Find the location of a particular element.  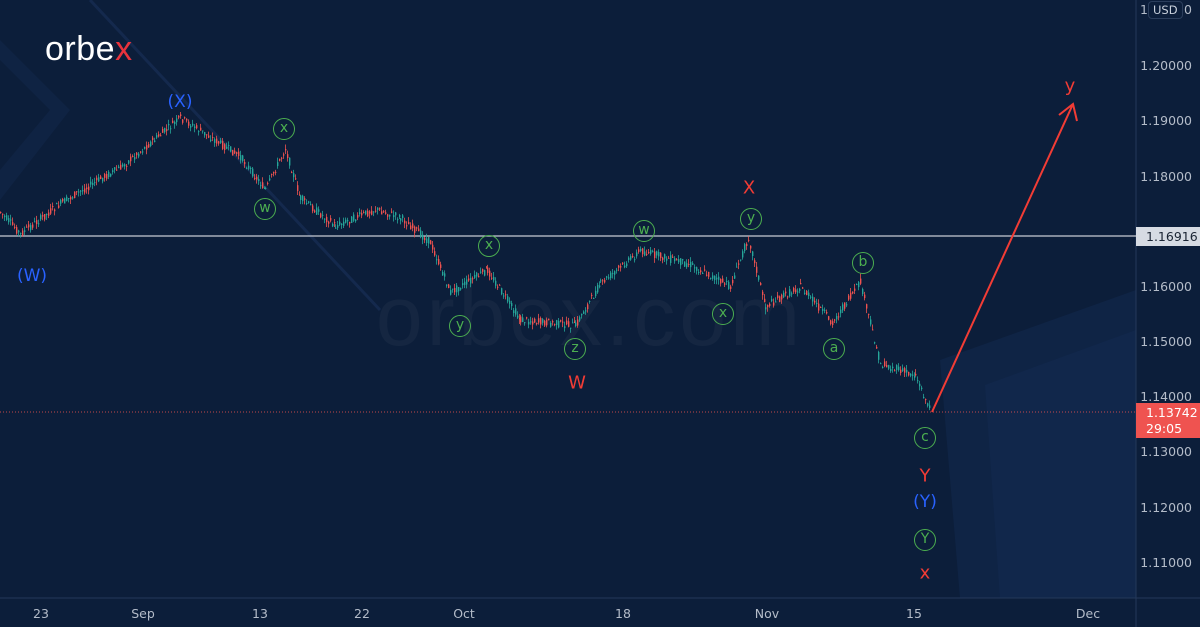

wave-label: c is located at coordinates (925, 438).